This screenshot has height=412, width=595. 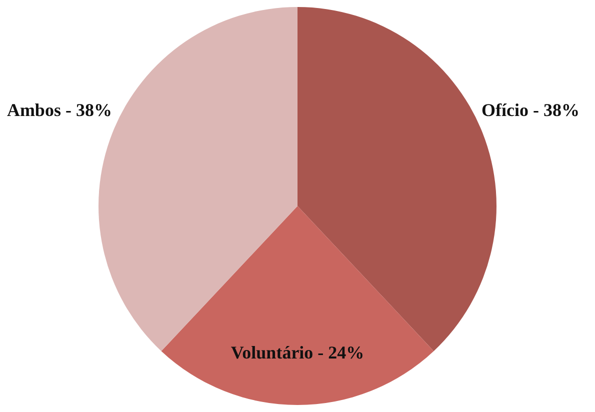 I want to click on slice-label: Ofício - 38%, so click(x=531, y=110).